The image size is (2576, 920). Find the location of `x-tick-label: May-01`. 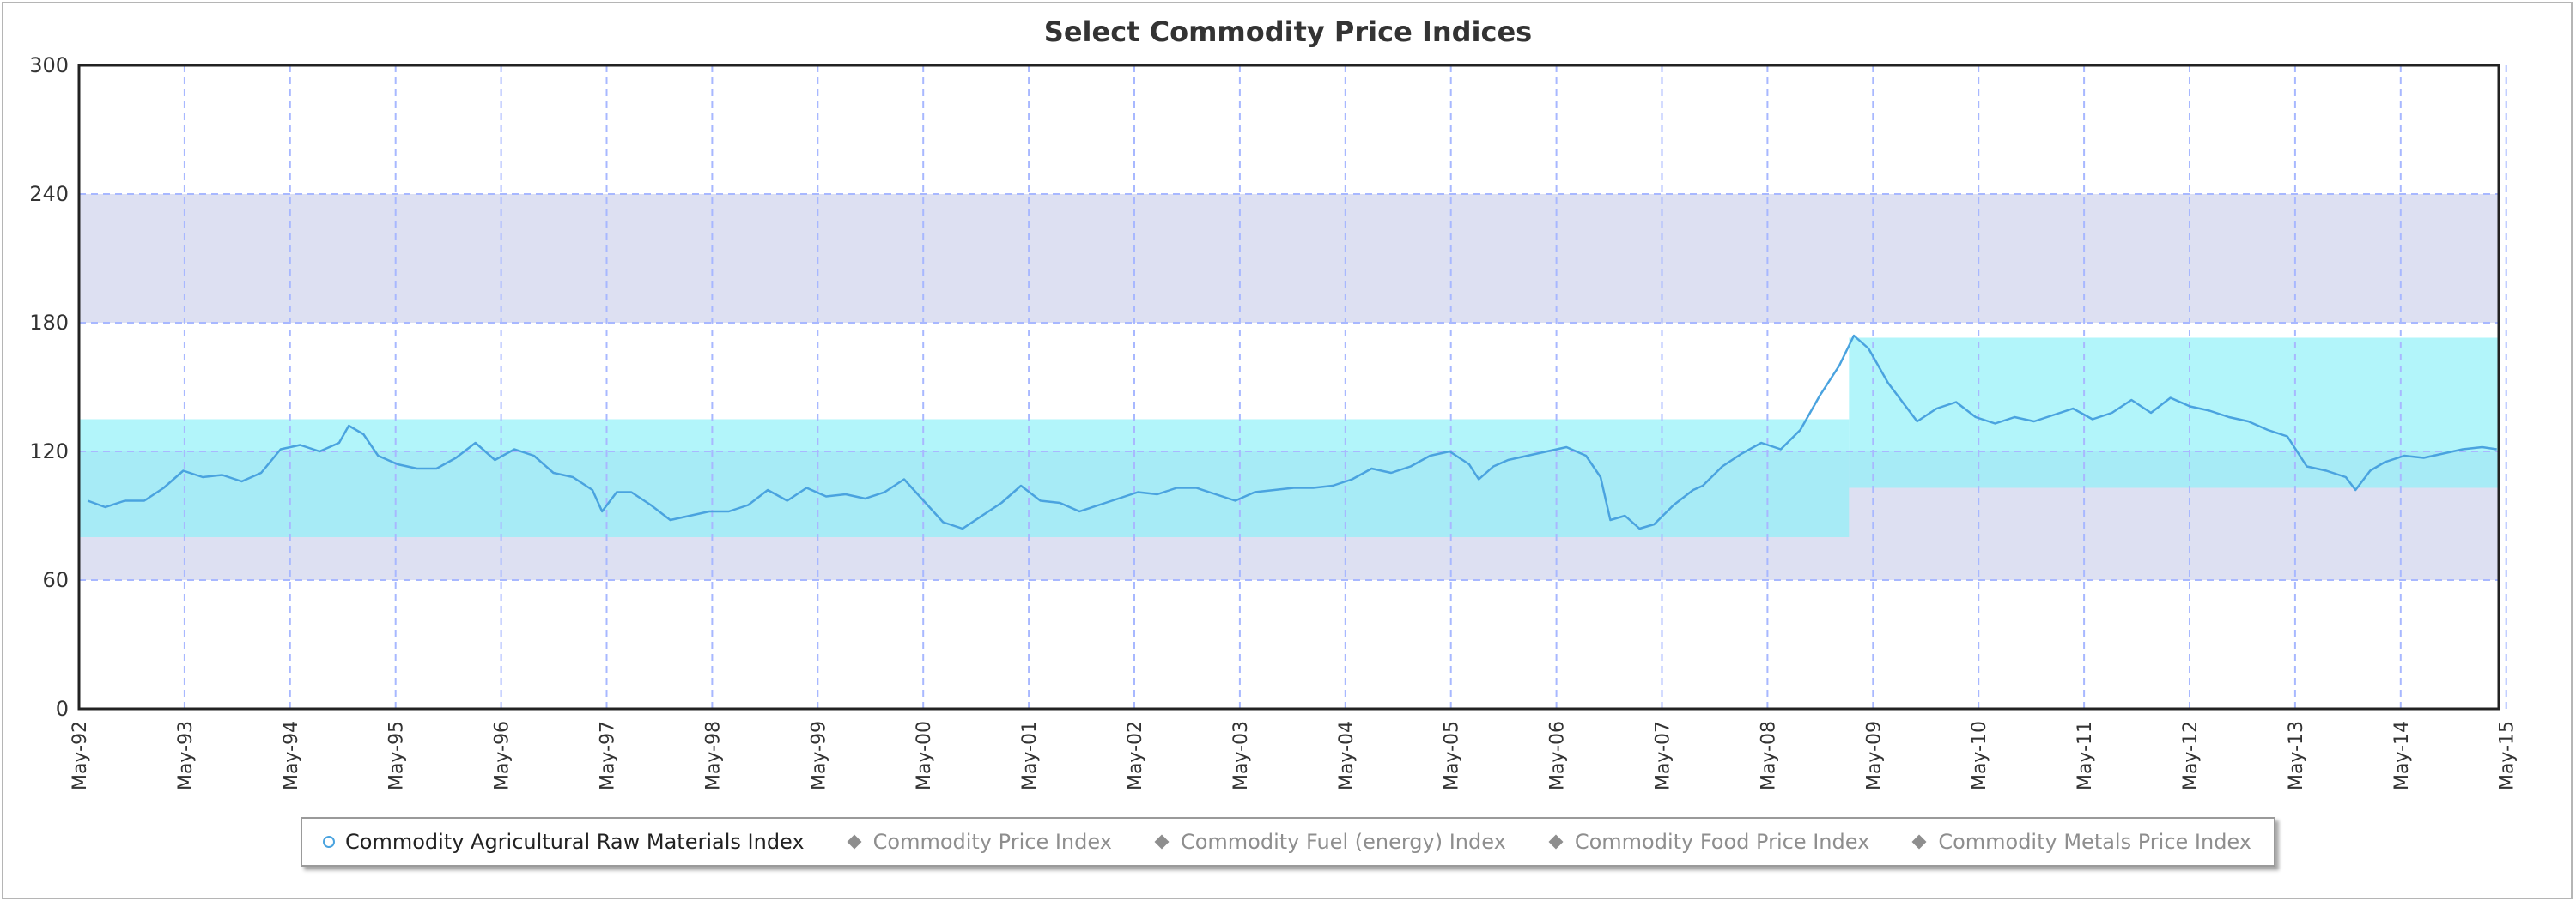

x-tick-label: May-01 is located at coordinates (1030, 755).